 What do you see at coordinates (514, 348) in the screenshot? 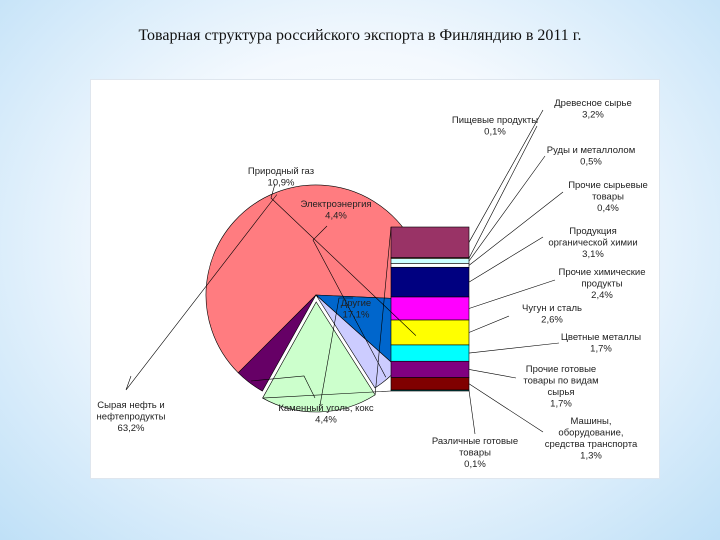
I see `leader-line-цветные-металлы` at bounding box center [514, 348].